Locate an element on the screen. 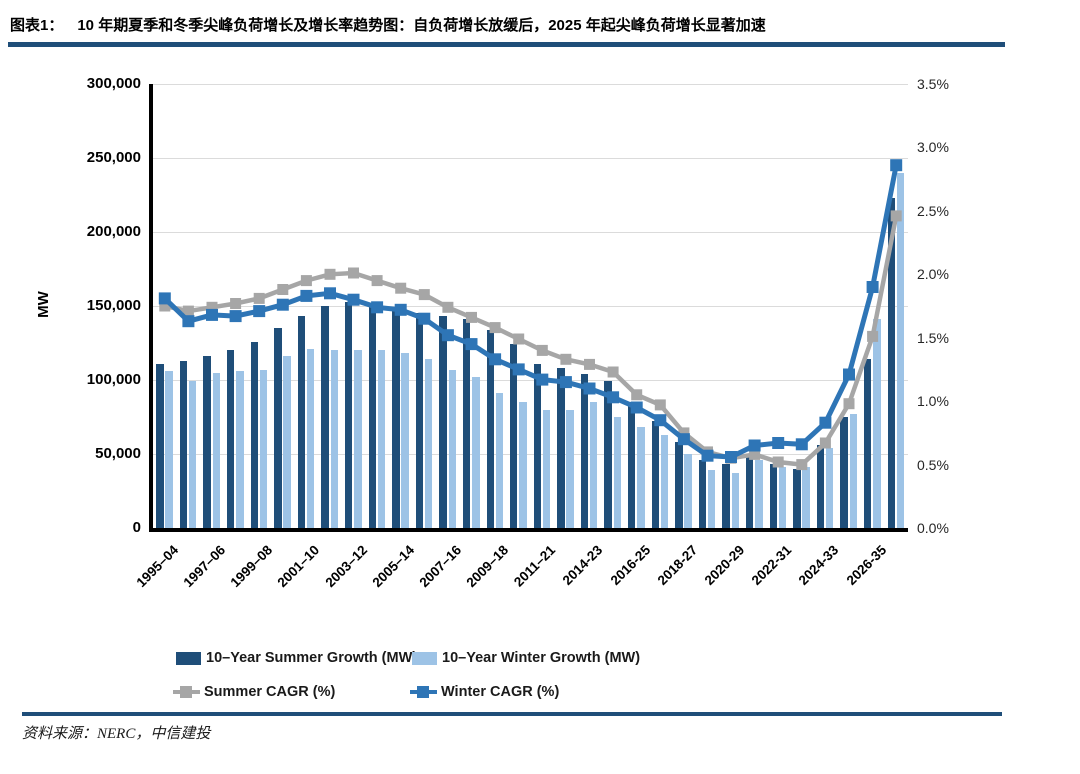 The width and height of the screenshot is (1080, 774). right-axis-tick: 2.0% is located at coordinates (933, 274).